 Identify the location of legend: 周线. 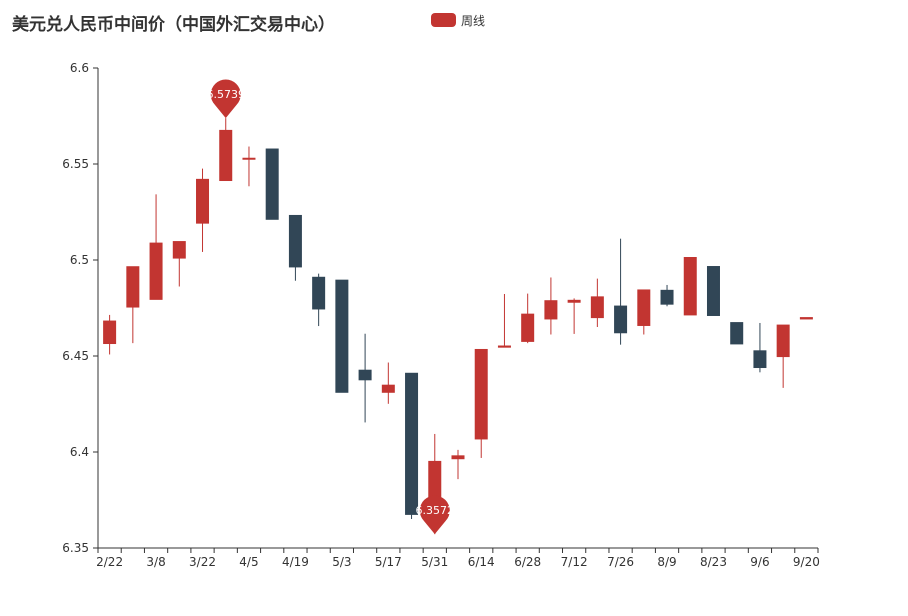
(458, 20).